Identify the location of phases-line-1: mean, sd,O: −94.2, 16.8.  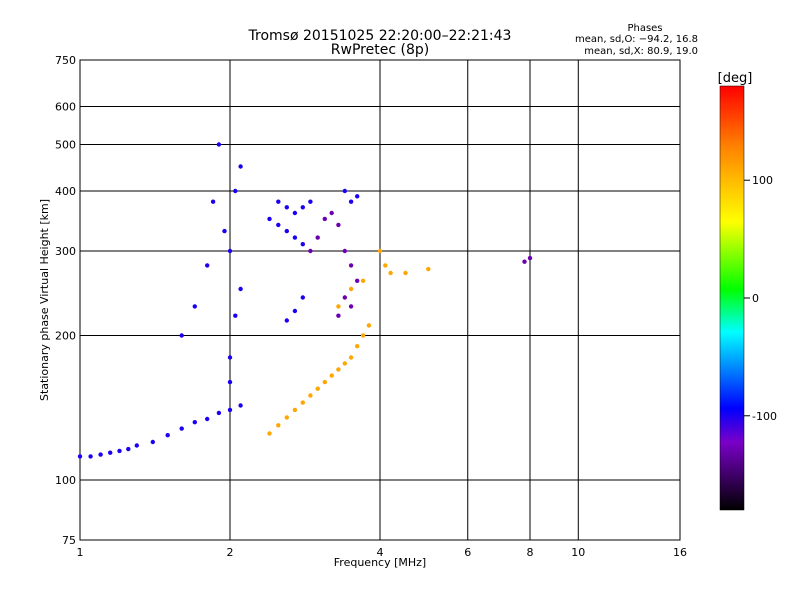
(636, 39).